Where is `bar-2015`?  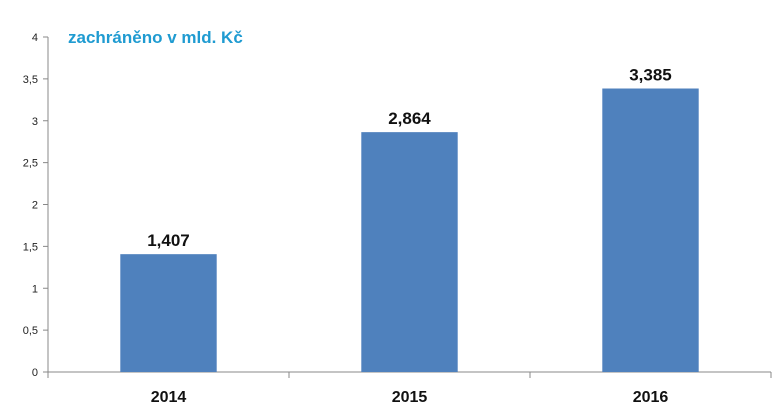
bar-2015 is located at coordinates (409, 252).